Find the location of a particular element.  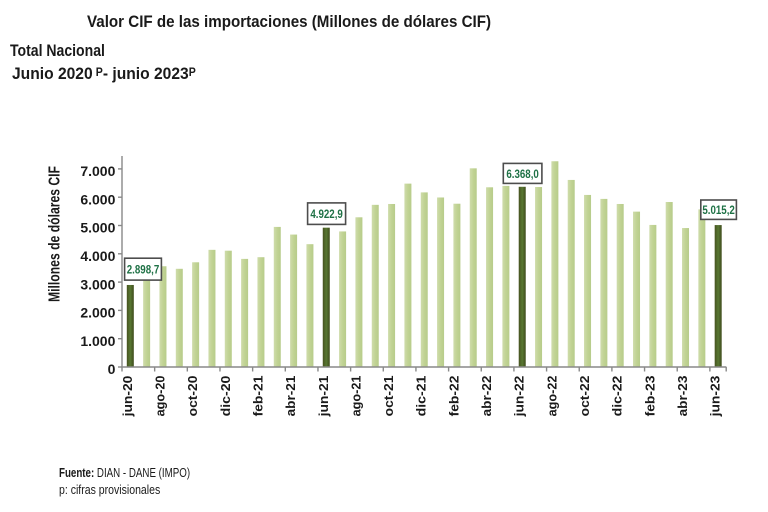

svg-text: 5.015,2 is located at coordinates (718, 210).